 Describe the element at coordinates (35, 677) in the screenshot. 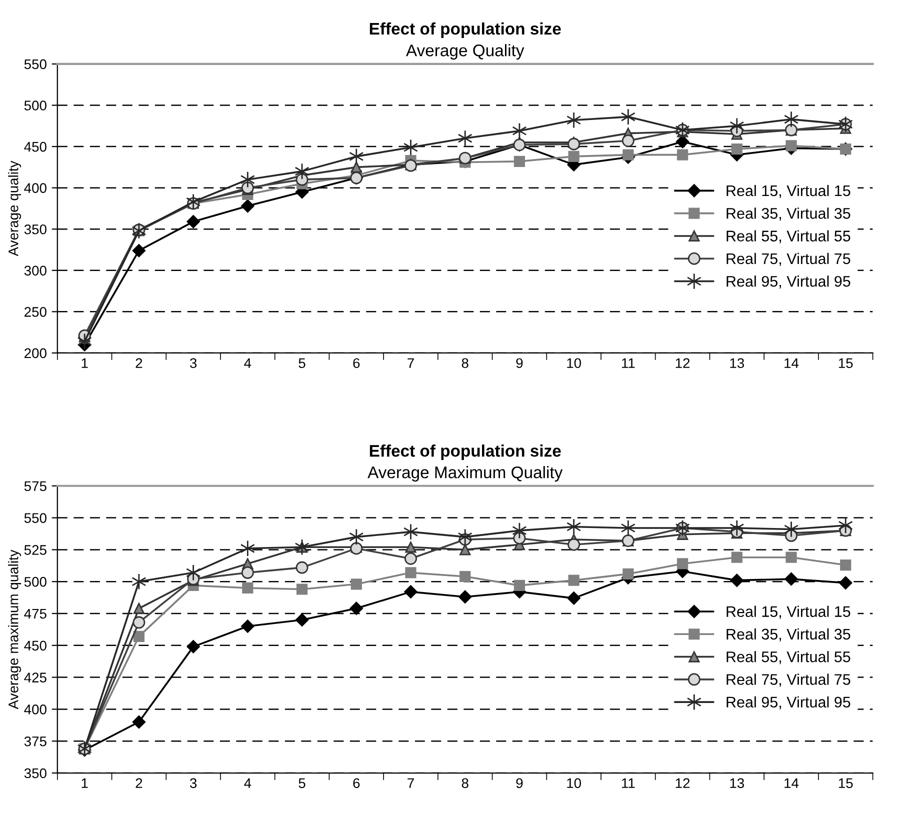

I see `y-tick-label: 425` at that location.